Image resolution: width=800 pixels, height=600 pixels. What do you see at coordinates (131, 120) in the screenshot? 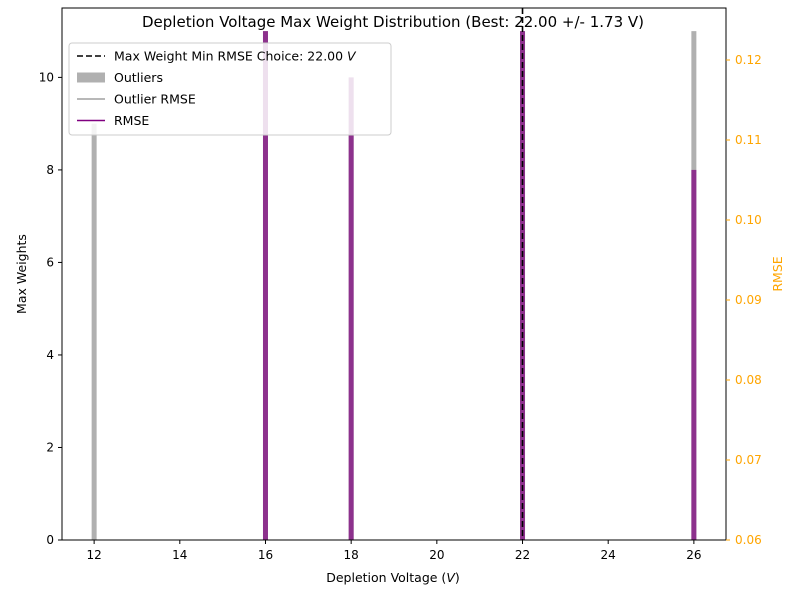
I see `legend-label-rmse: RMSE` at bounding box center [131, 120].